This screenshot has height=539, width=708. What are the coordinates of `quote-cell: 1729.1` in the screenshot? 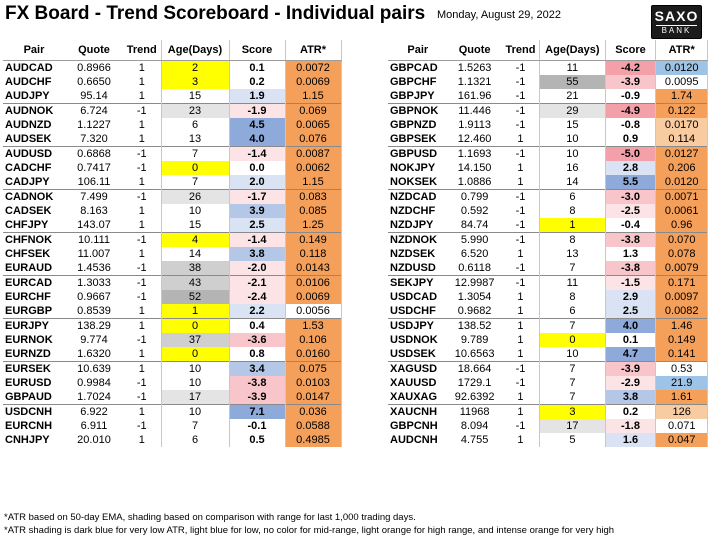 It's located at (474, 383).